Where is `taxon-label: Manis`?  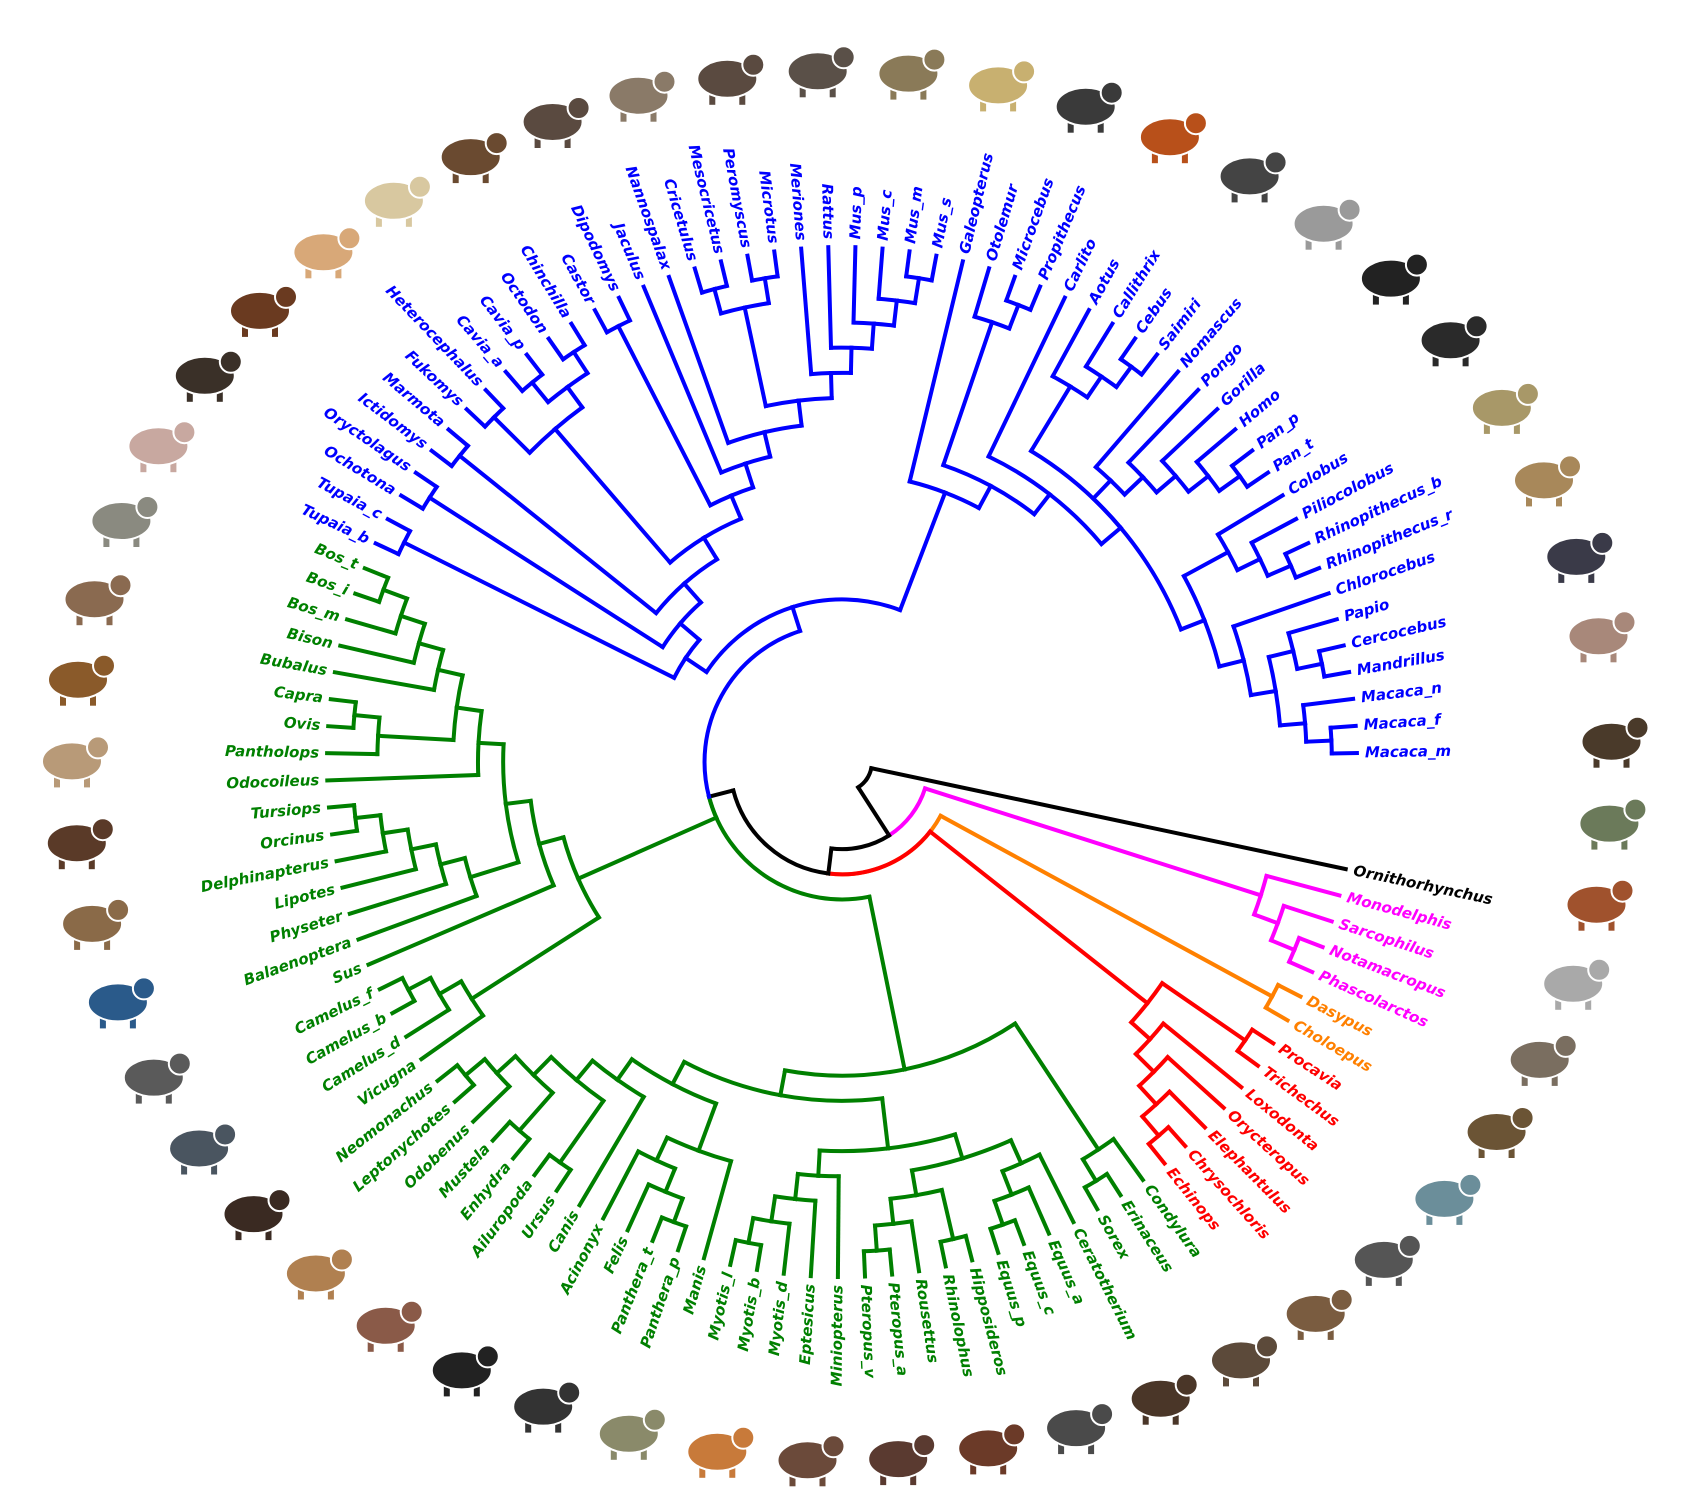 taxon-label: Manis is located at coordinates (694, 1289).